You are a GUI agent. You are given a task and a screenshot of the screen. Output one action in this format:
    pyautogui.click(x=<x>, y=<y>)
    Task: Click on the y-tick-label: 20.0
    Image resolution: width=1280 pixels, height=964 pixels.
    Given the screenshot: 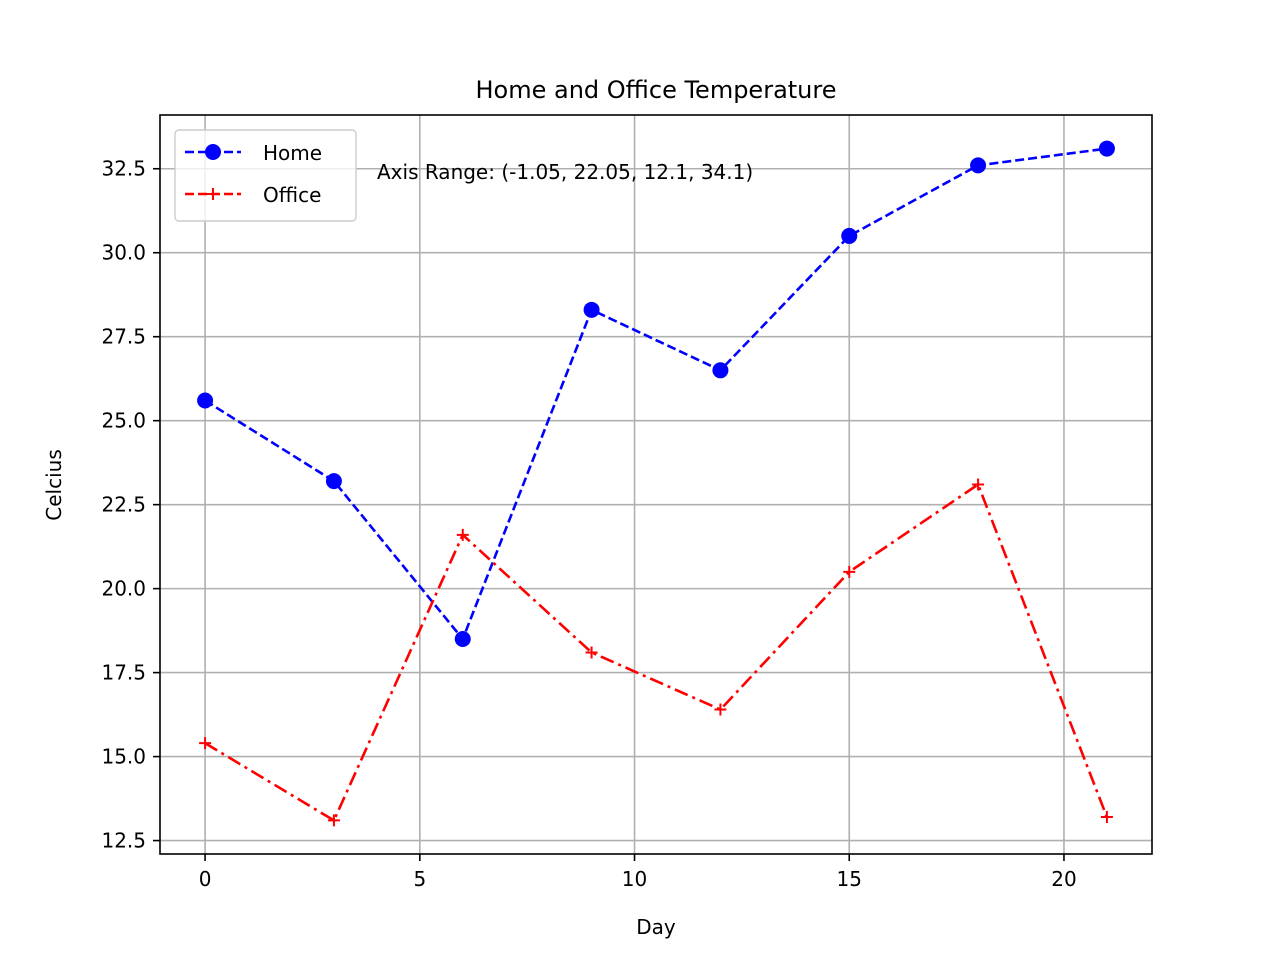 What is the action you would take?
    pyautogui.click(x=123, y=589)
    